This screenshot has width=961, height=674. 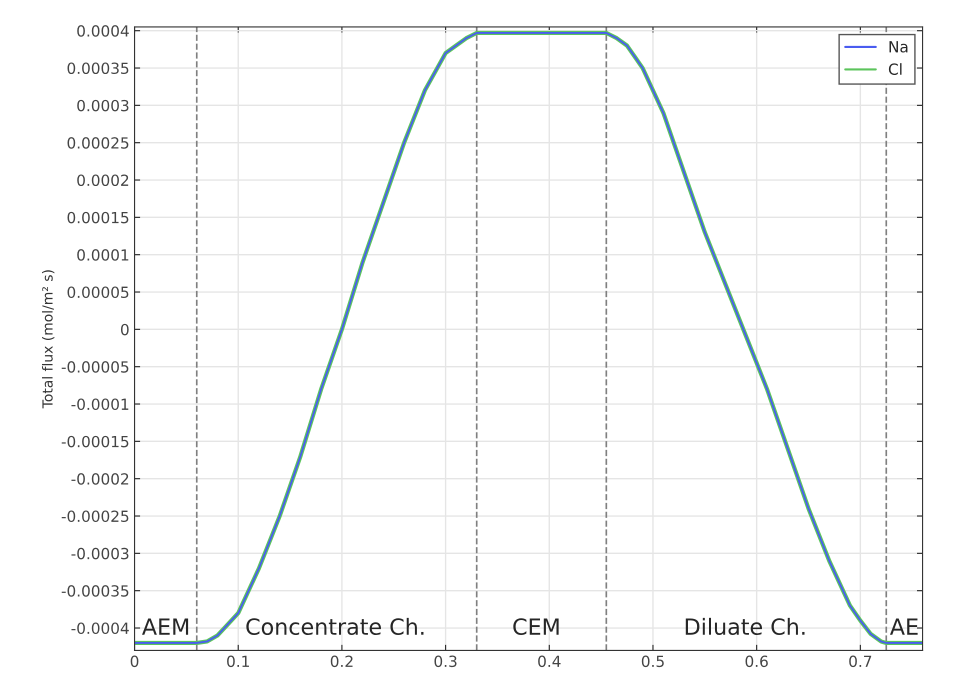 I want to click on x-tick-label: 0, so click(x=134, y=662).